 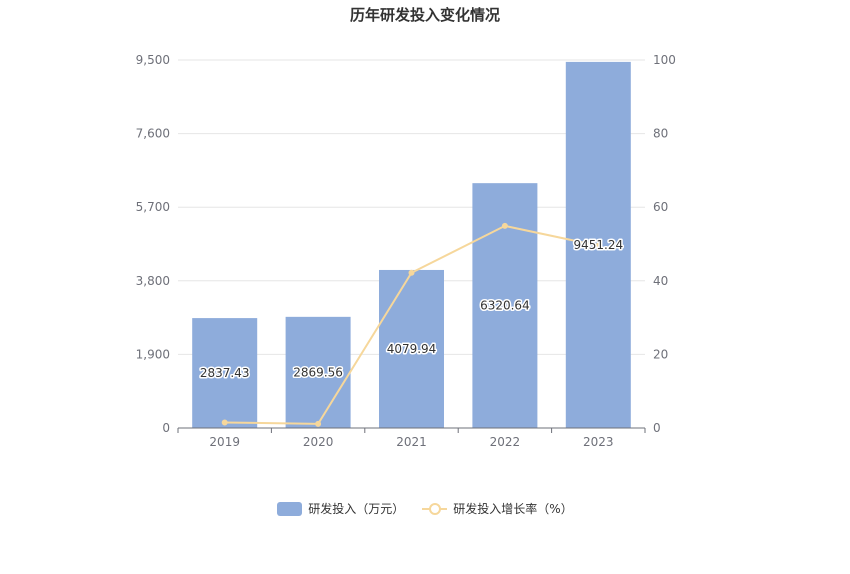 I want to click on y-right-tick-label: 100, so click(x=664, y=60).